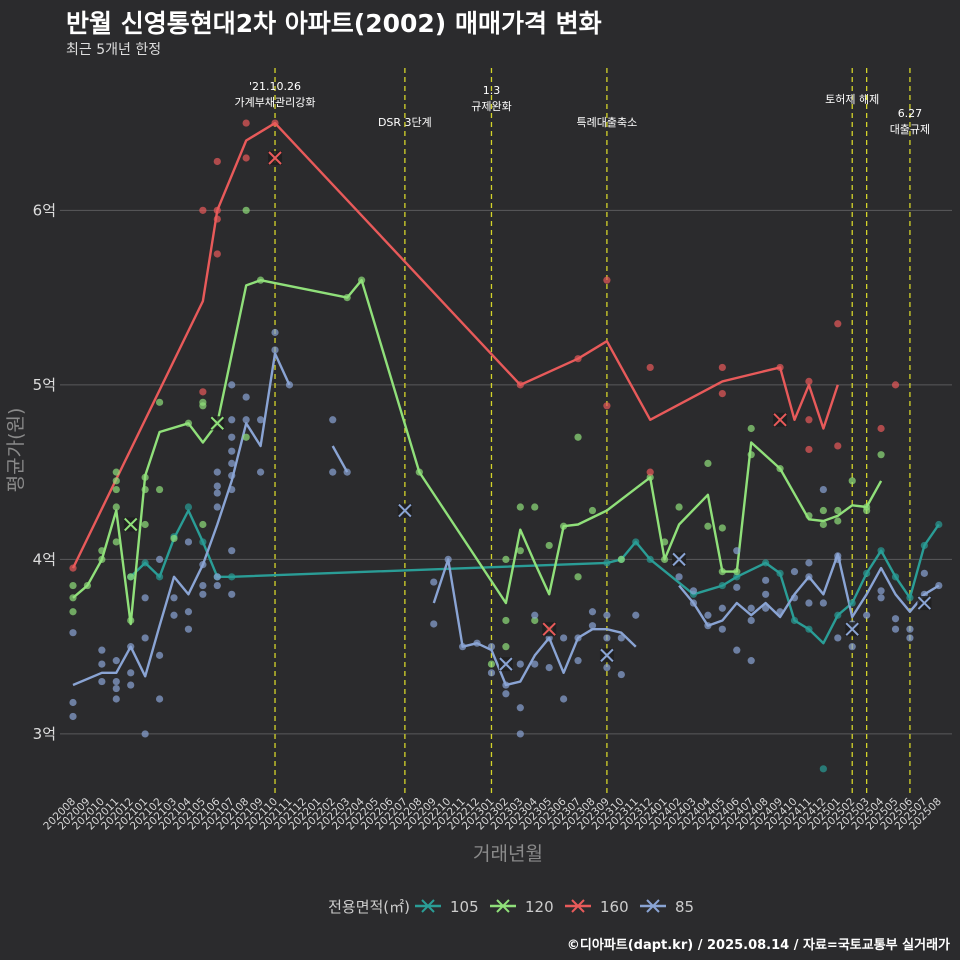  What do you see at coordinates (44, 385) in the screenshot?
I see `y-tick-label: 5억` at bounding box center [44, 385].